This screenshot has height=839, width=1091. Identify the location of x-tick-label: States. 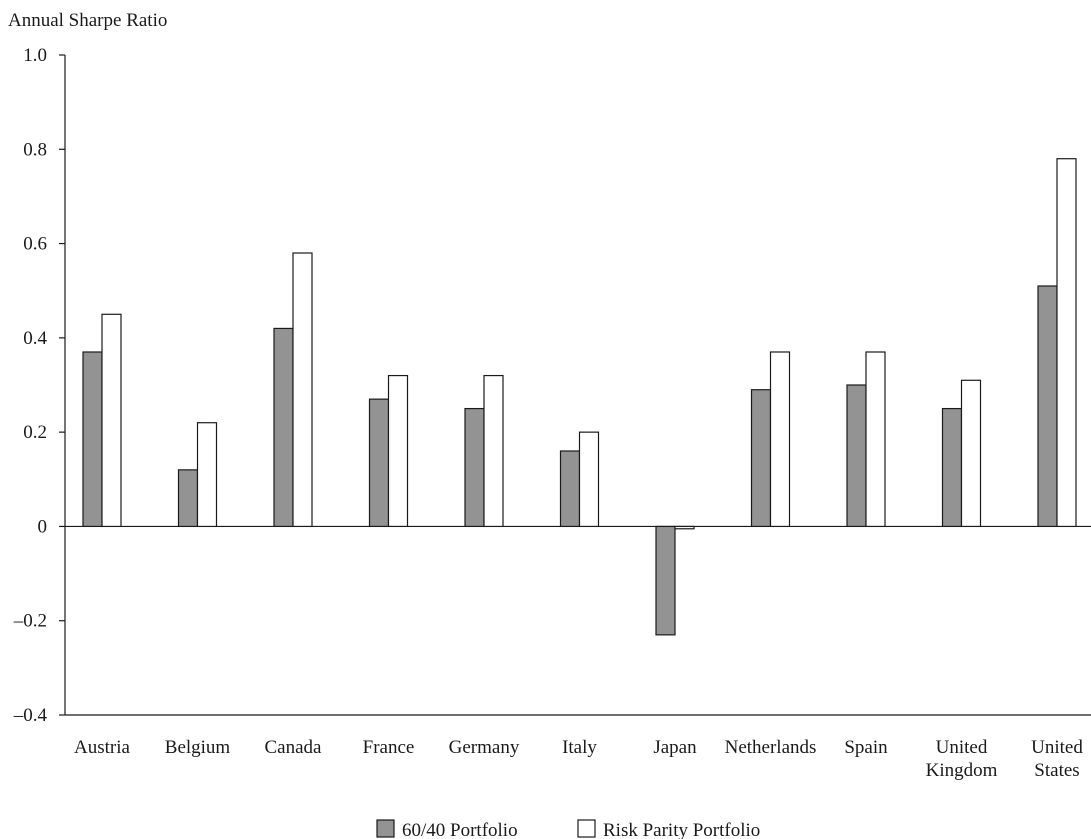
(1056, 770).